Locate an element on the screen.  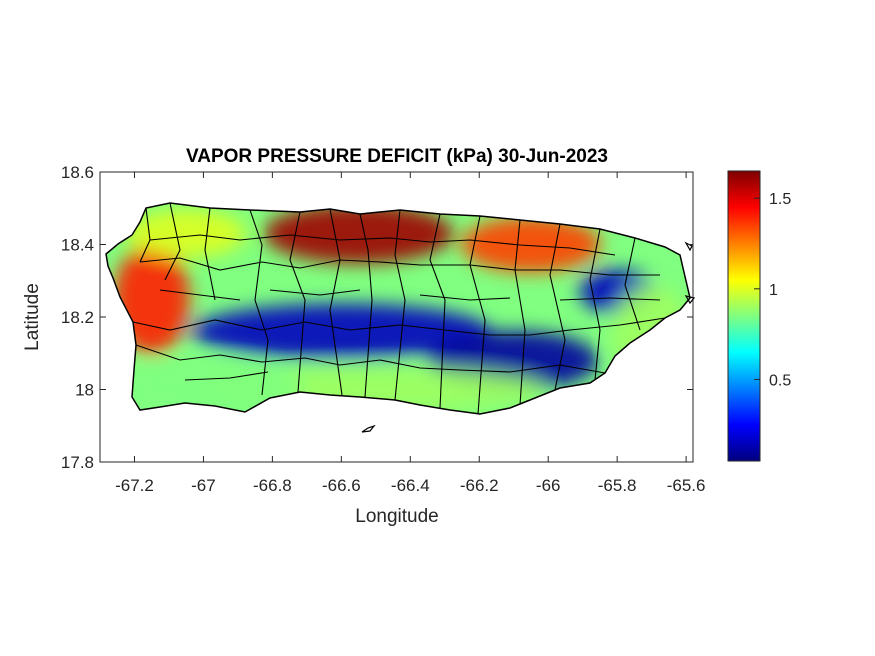
colorbar-tick-label: 0.5 is located at coordinates (780, 380).